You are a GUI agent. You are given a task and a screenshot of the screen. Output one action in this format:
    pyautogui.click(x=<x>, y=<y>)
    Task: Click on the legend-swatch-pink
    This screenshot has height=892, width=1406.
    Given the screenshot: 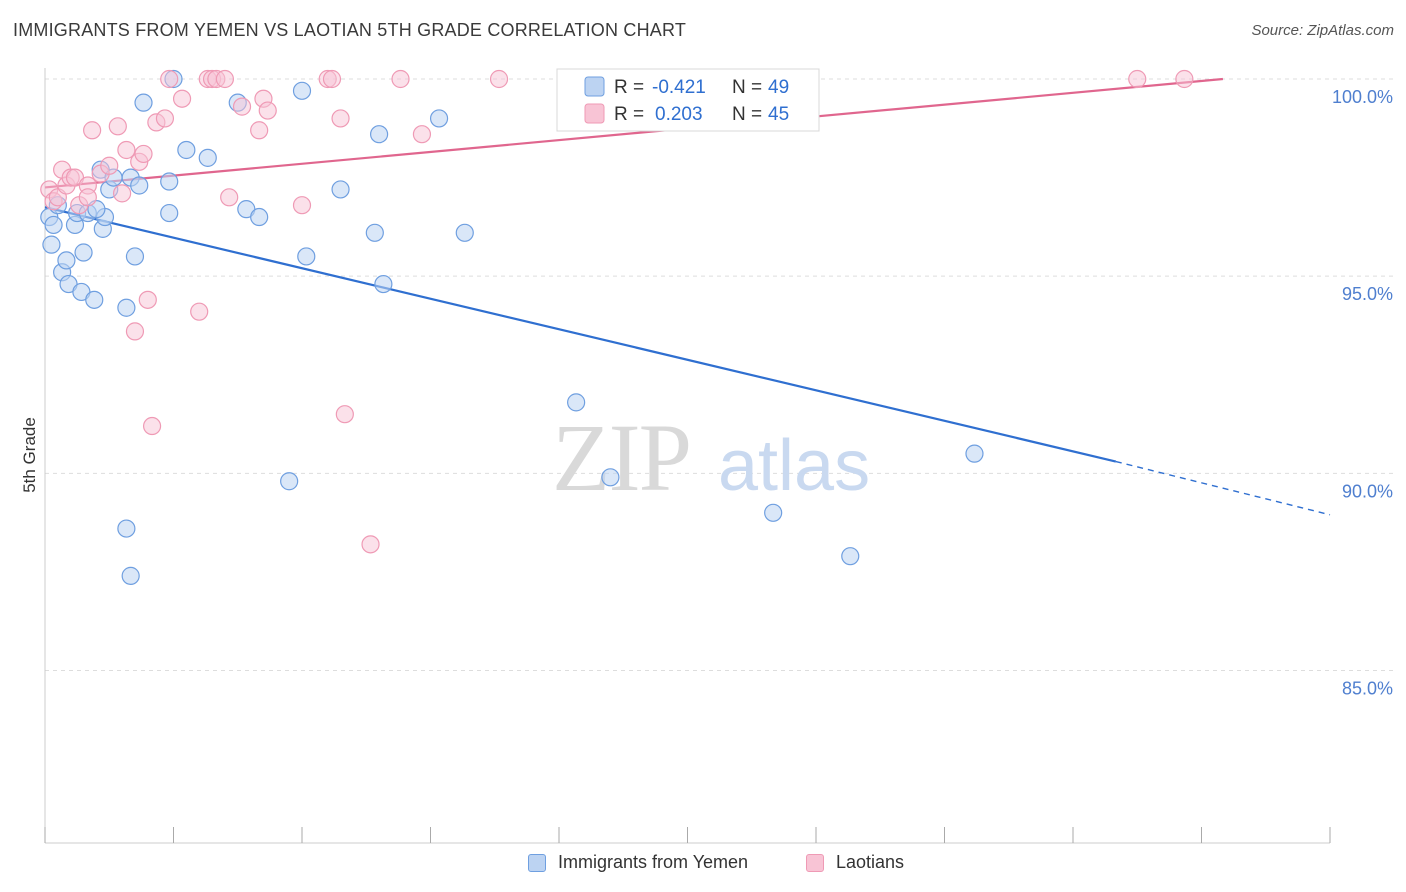 What is the action you would take?
    pyautogui.click(x=594, y=113)
    